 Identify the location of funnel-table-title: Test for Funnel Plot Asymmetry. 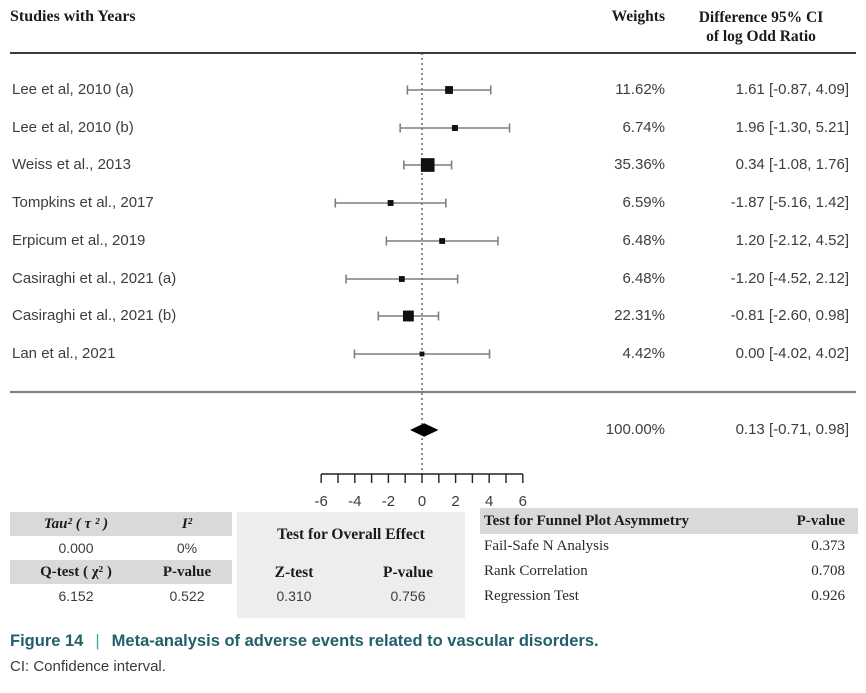
(586, 520).